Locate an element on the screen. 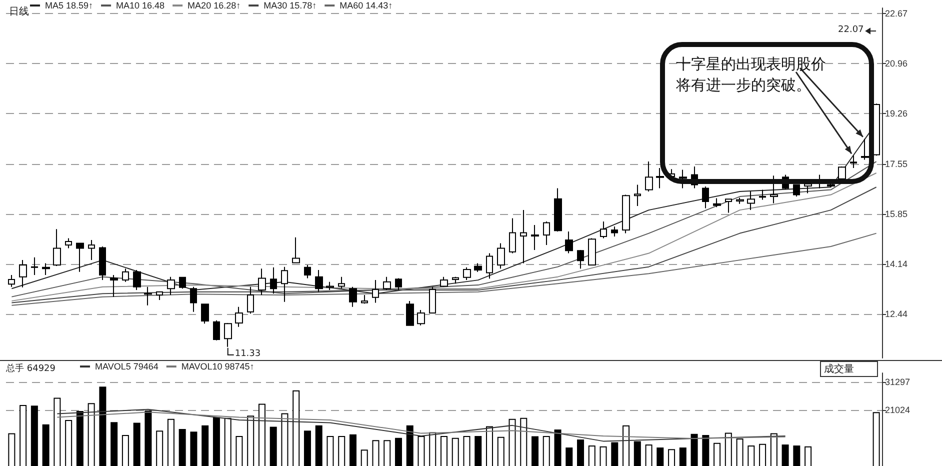 The height and width of the screenshot is (466, 942). legend-label: MAVOL10 98745↑ is located at coordinates (217, 367).